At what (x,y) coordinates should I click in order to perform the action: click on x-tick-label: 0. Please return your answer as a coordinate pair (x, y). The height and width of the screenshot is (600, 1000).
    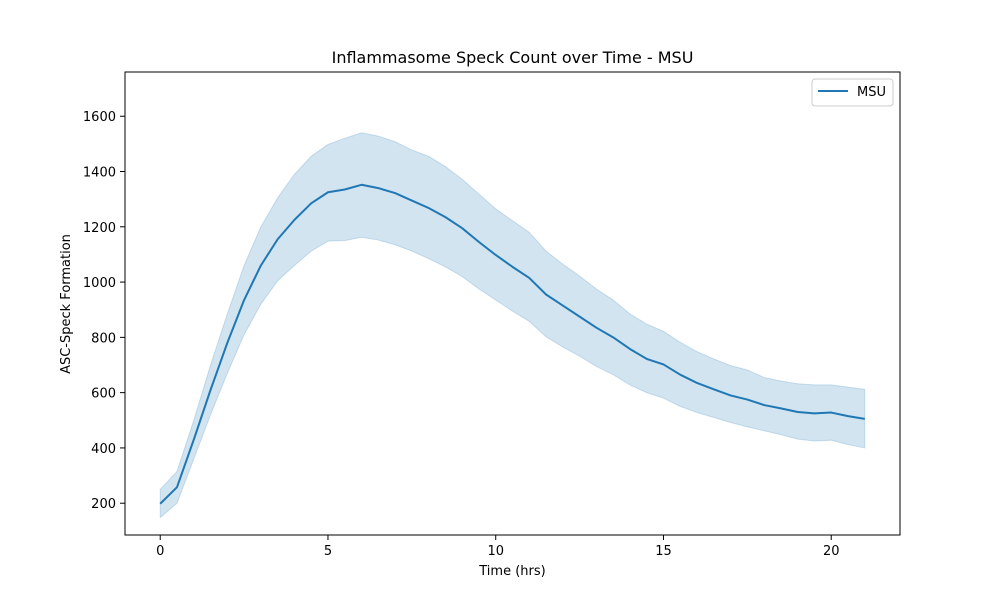
    Looking at the image, I should click on (160, 551).